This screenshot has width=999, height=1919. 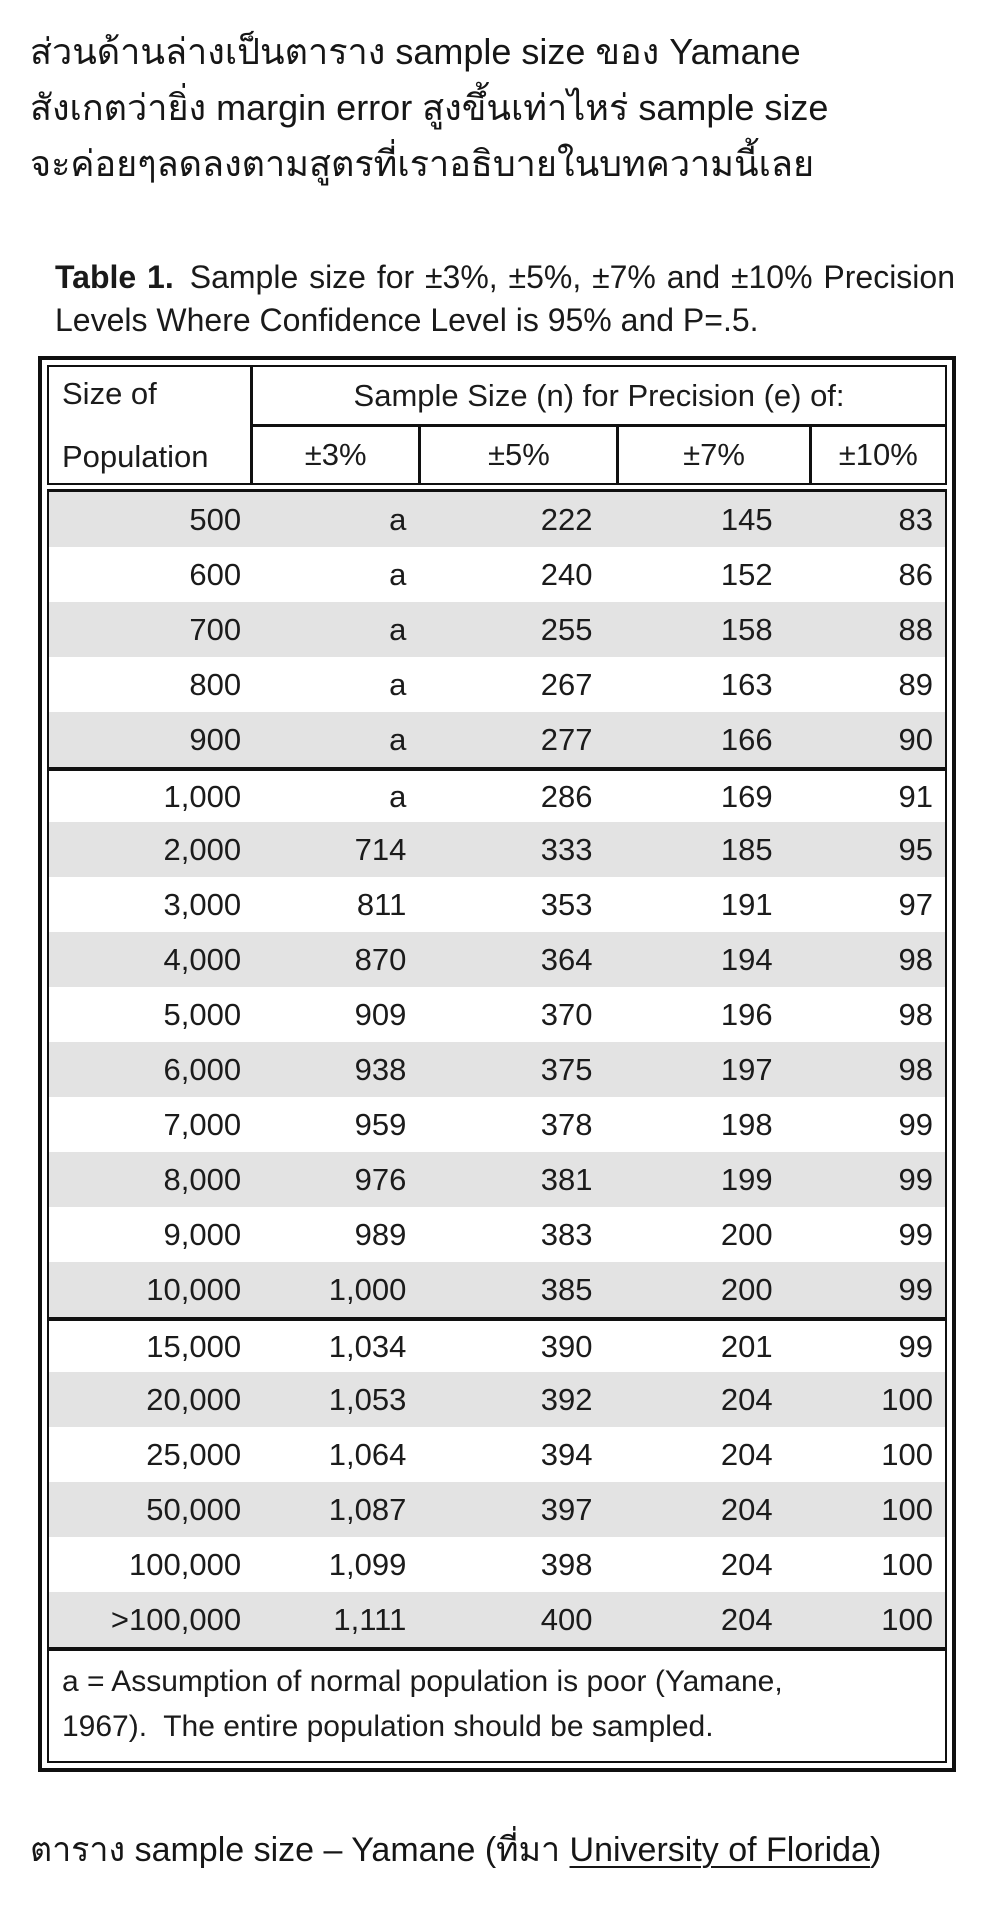 I want to click on cell-p5: 392, so click(x=566, y=1399).